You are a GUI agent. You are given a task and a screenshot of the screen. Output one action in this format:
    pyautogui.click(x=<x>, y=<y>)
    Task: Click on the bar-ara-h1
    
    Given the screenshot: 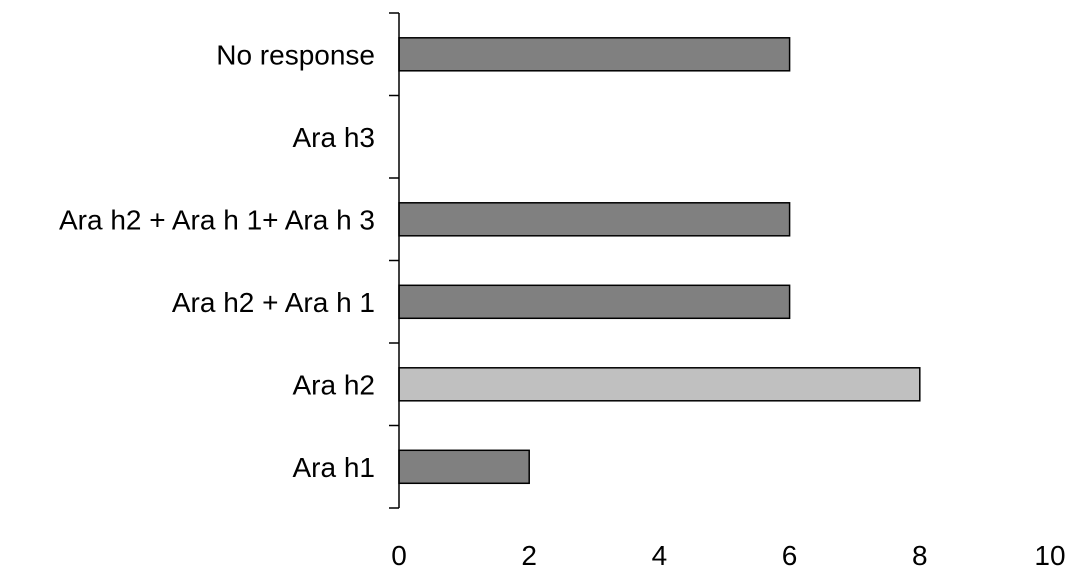 What is the action you would take?
    pyautogui.click(x=464, y=467)
    